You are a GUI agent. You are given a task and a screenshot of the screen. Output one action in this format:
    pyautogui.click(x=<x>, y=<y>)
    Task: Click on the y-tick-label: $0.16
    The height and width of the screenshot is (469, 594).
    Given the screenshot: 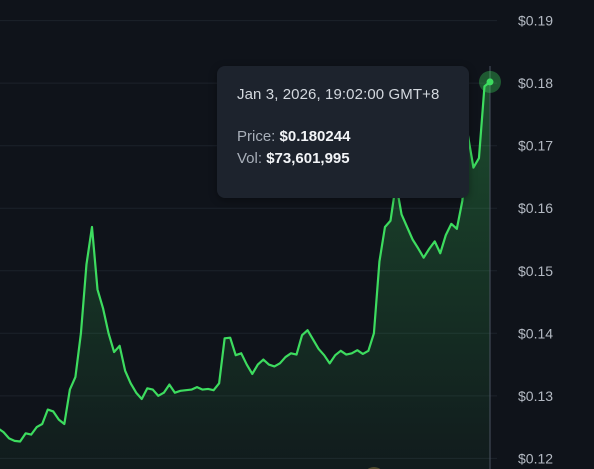 What is the action you would take?
    pyautogui.click(x=535, y=208)
    